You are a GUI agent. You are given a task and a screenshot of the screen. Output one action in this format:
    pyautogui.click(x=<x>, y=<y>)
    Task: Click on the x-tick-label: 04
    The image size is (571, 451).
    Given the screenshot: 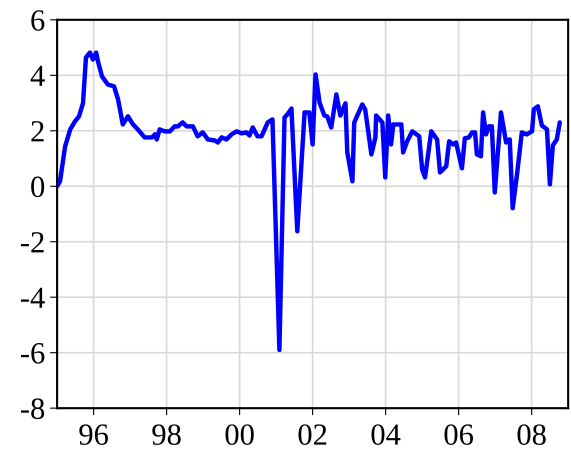 What is the action you would take?
    pyautogui.click(x=386, y=434)
    